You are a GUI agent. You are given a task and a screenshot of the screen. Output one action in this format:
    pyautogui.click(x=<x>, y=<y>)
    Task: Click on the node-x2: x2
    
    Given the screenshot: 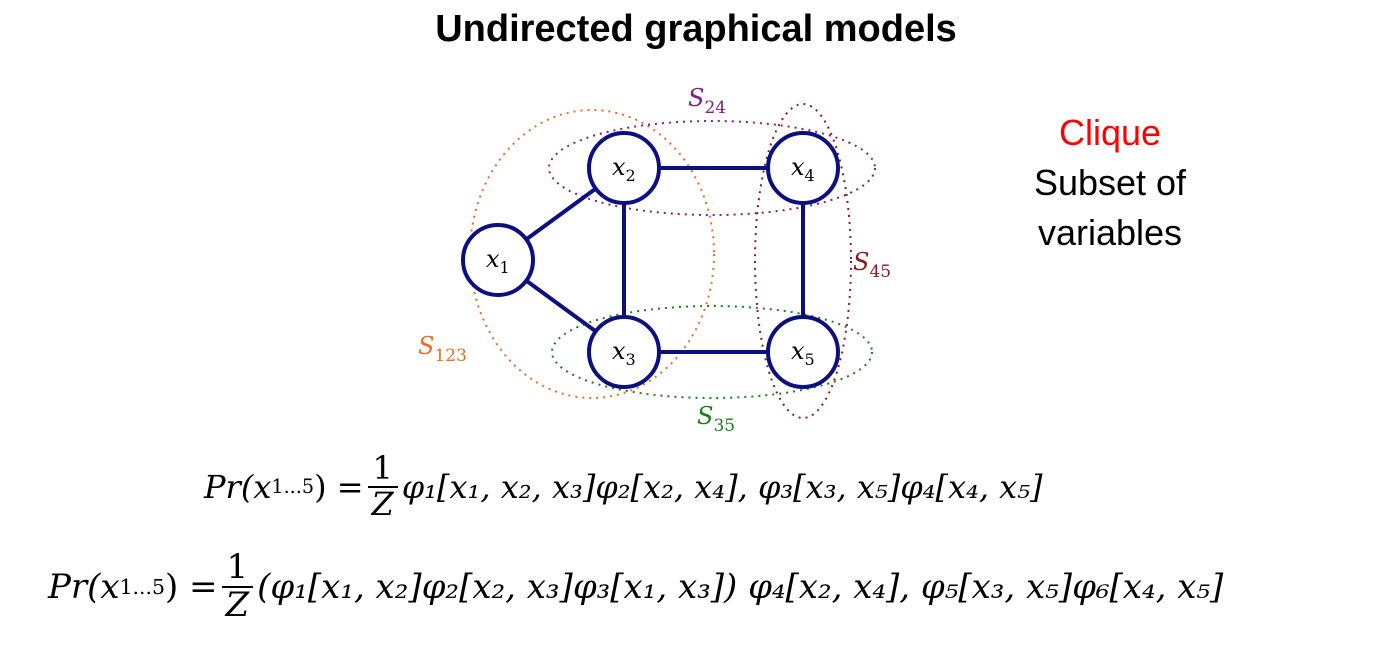 What is the action you would take?
    pyautogui.click(x=624, y=168)
    